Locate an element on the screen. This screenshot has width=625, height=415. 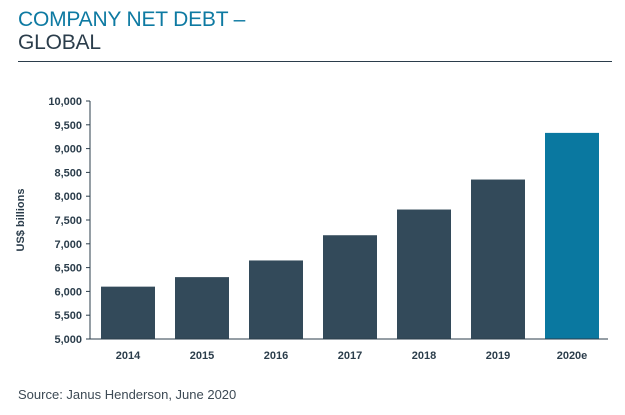
source-note: Source: Janus Henderson, June 2020 is located at coordinates (127, 394).